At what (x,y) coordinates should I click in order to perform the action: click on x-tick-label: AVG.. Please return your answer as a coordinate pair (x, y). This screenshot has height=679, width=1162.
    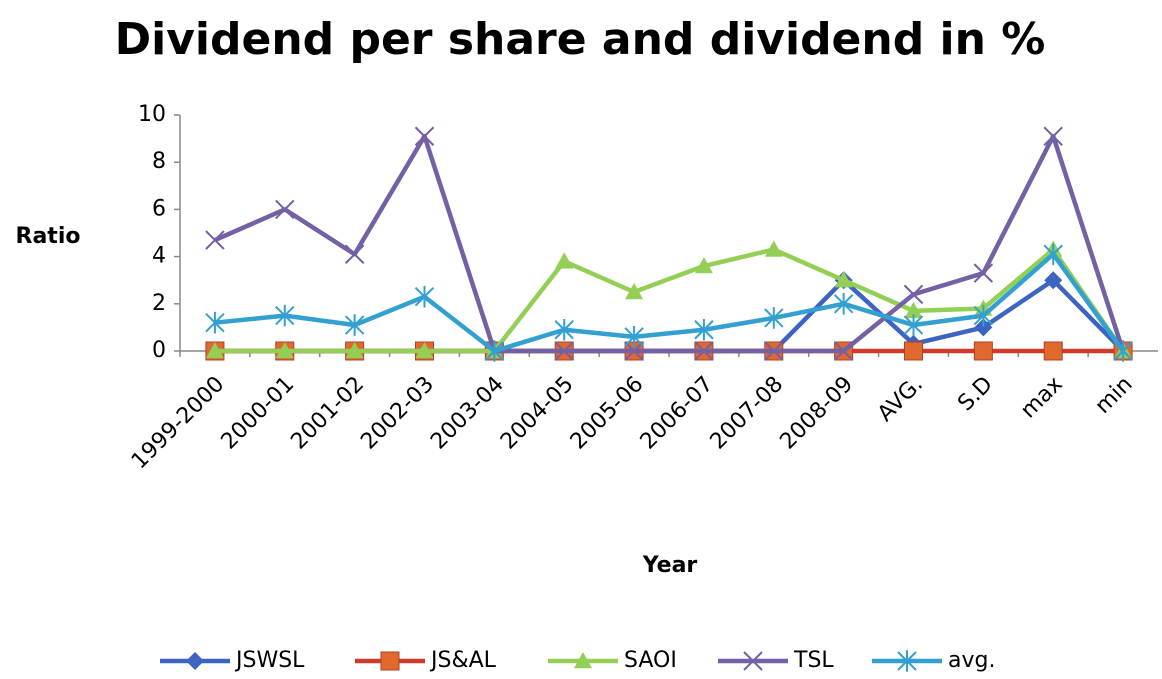
    Looking at the image, I should click on (900, 399).